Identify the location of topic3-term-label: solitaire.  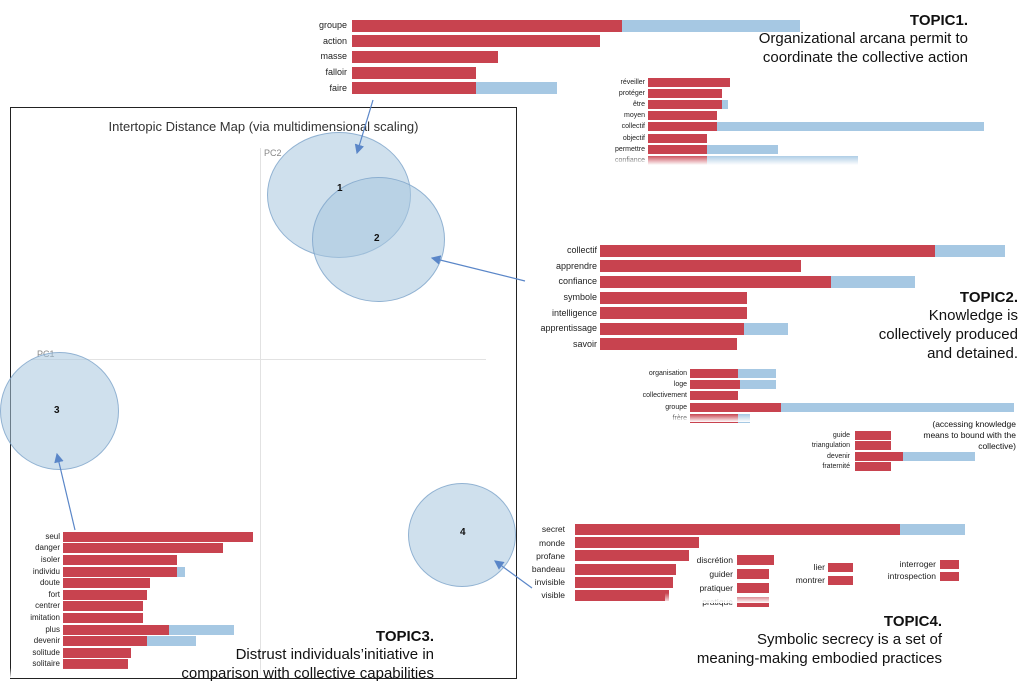
(46, 664).